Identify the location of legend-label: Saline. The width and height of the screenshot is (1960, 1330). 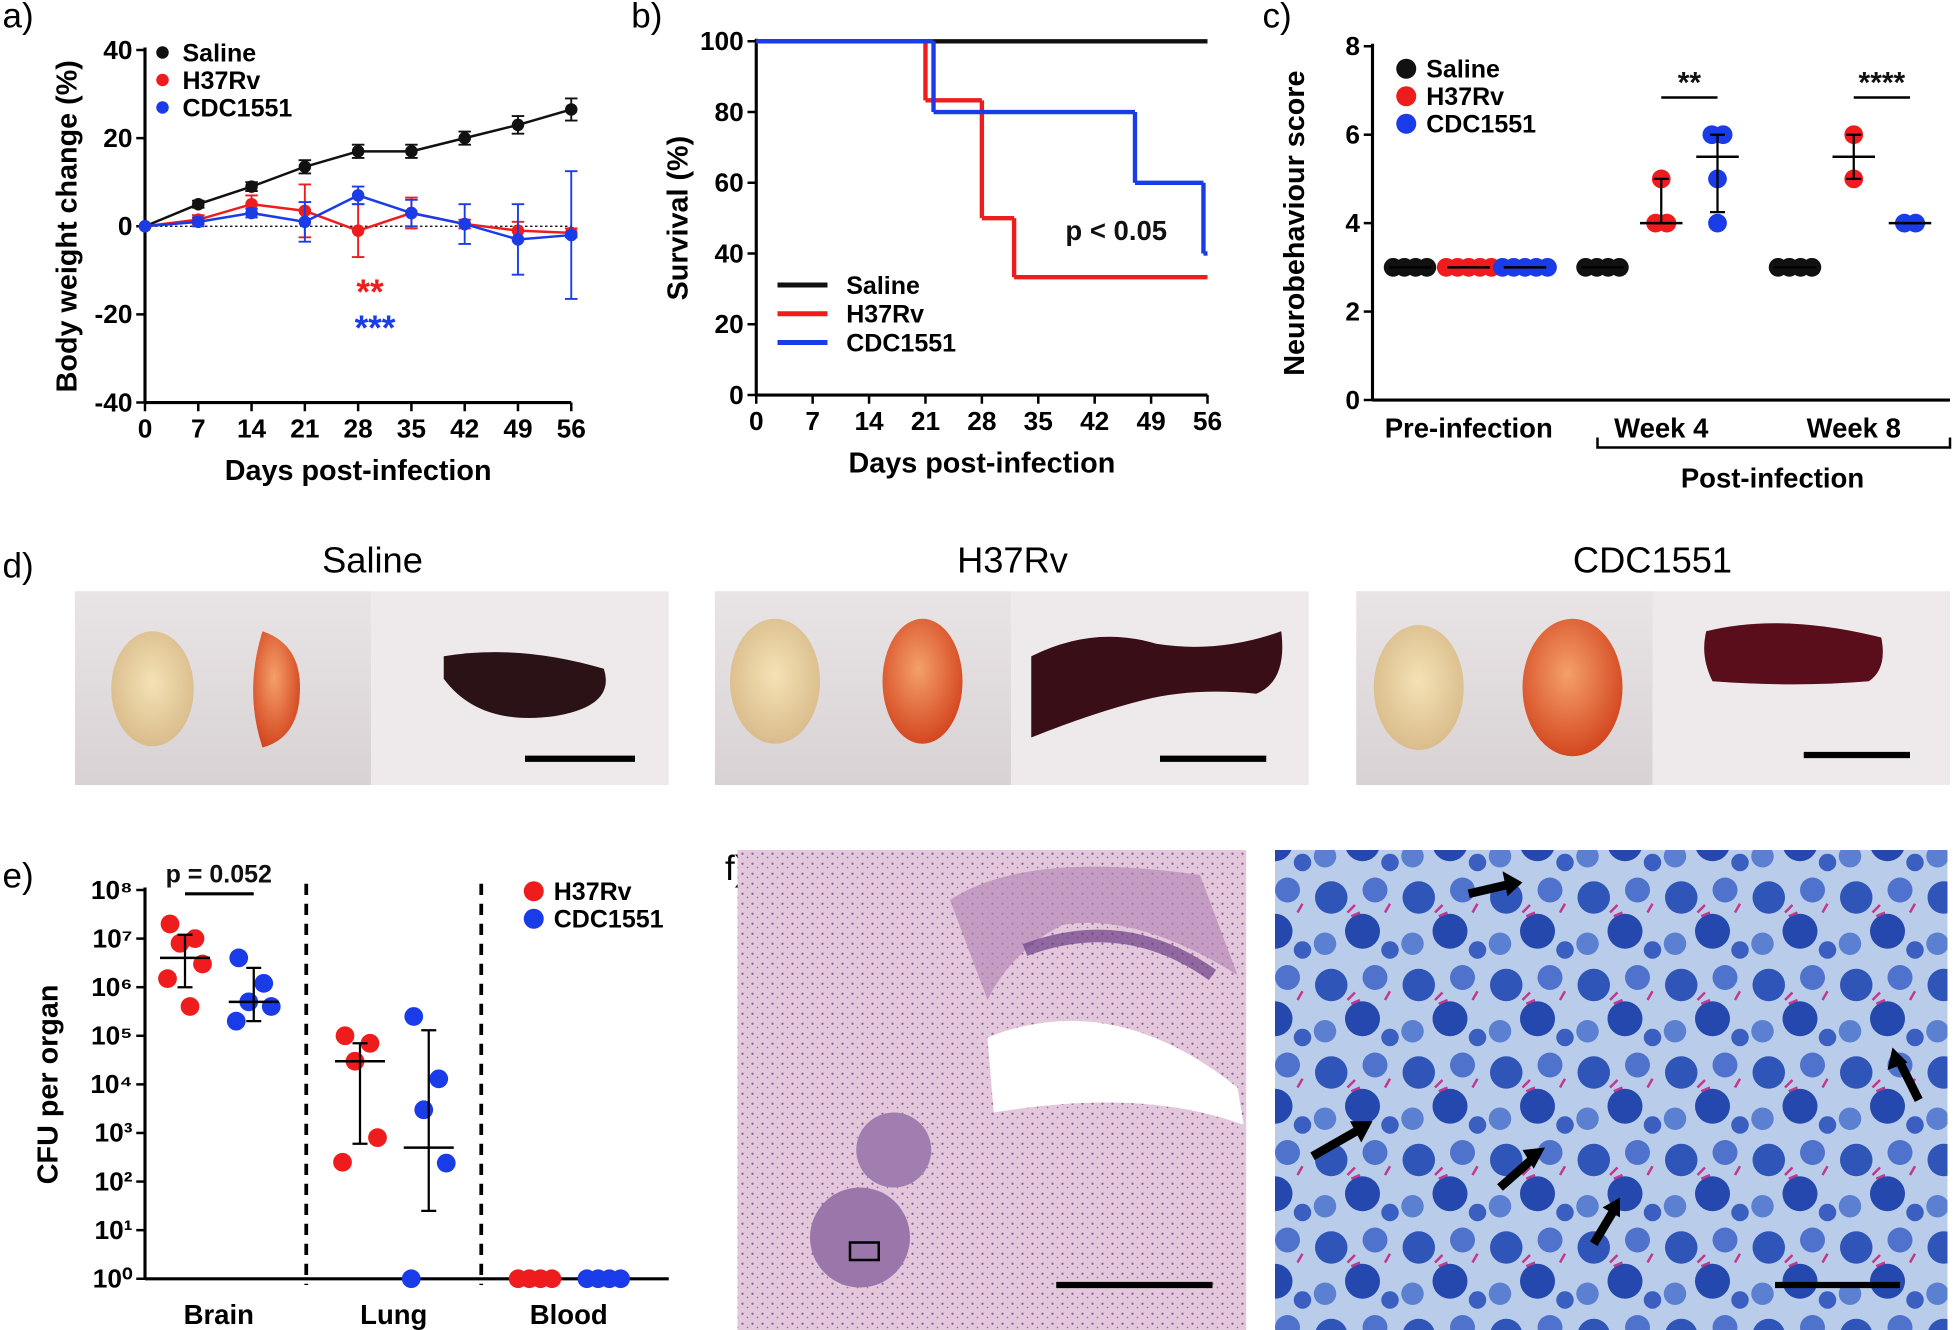
(220, 53).